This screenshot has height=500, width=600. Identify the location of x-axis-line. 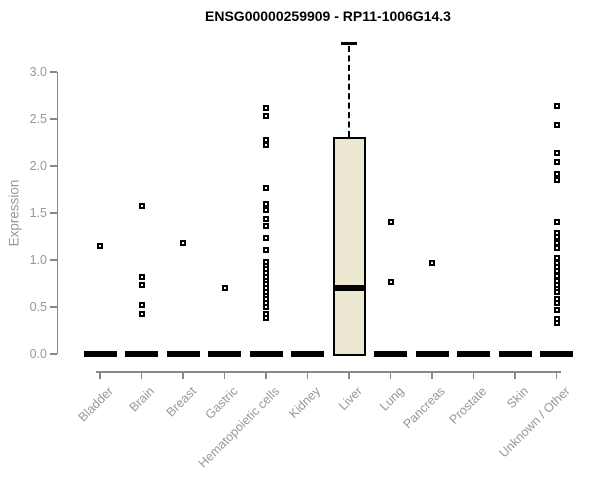
(328, 372).